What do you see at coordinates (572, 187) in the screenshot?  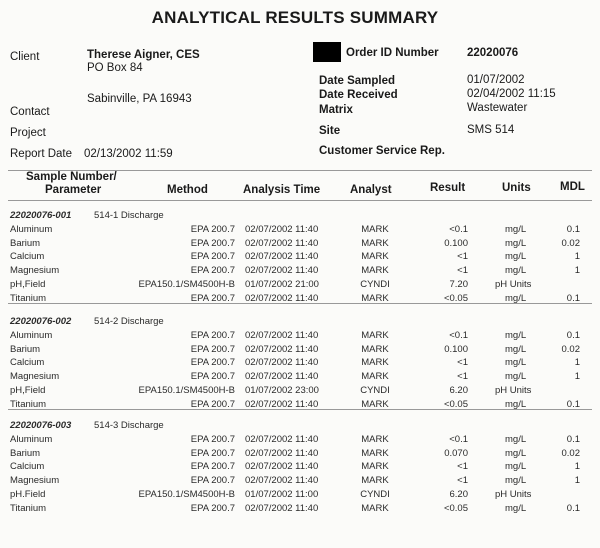 I see `header-mdl: MDL` at bounding box center [572, 187].